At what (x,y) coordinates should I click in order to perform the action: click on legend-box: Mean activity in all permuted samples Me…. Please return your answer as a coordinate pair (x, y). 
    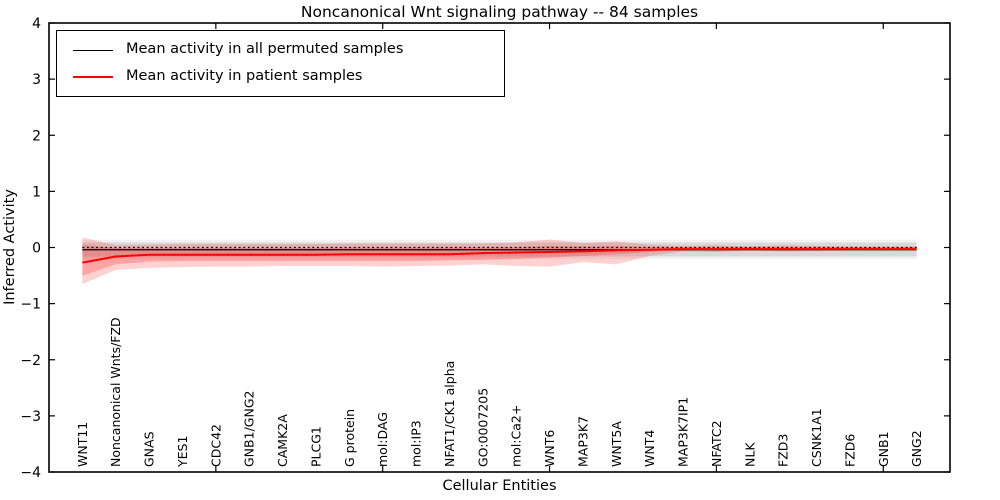
    Looking at the image, I should click on (280, 63).